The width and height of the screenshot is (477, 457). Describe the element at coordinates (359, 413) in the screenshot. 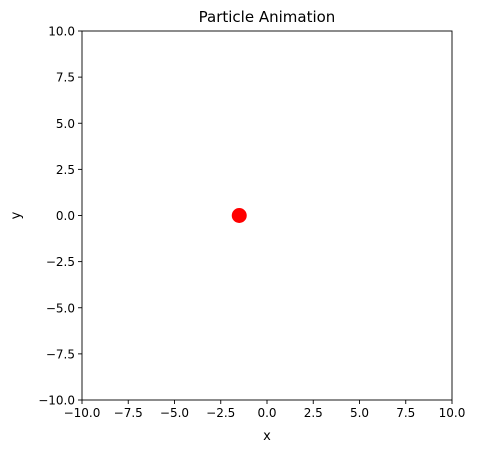

I see `x-tick-label: 5.0` at that location.